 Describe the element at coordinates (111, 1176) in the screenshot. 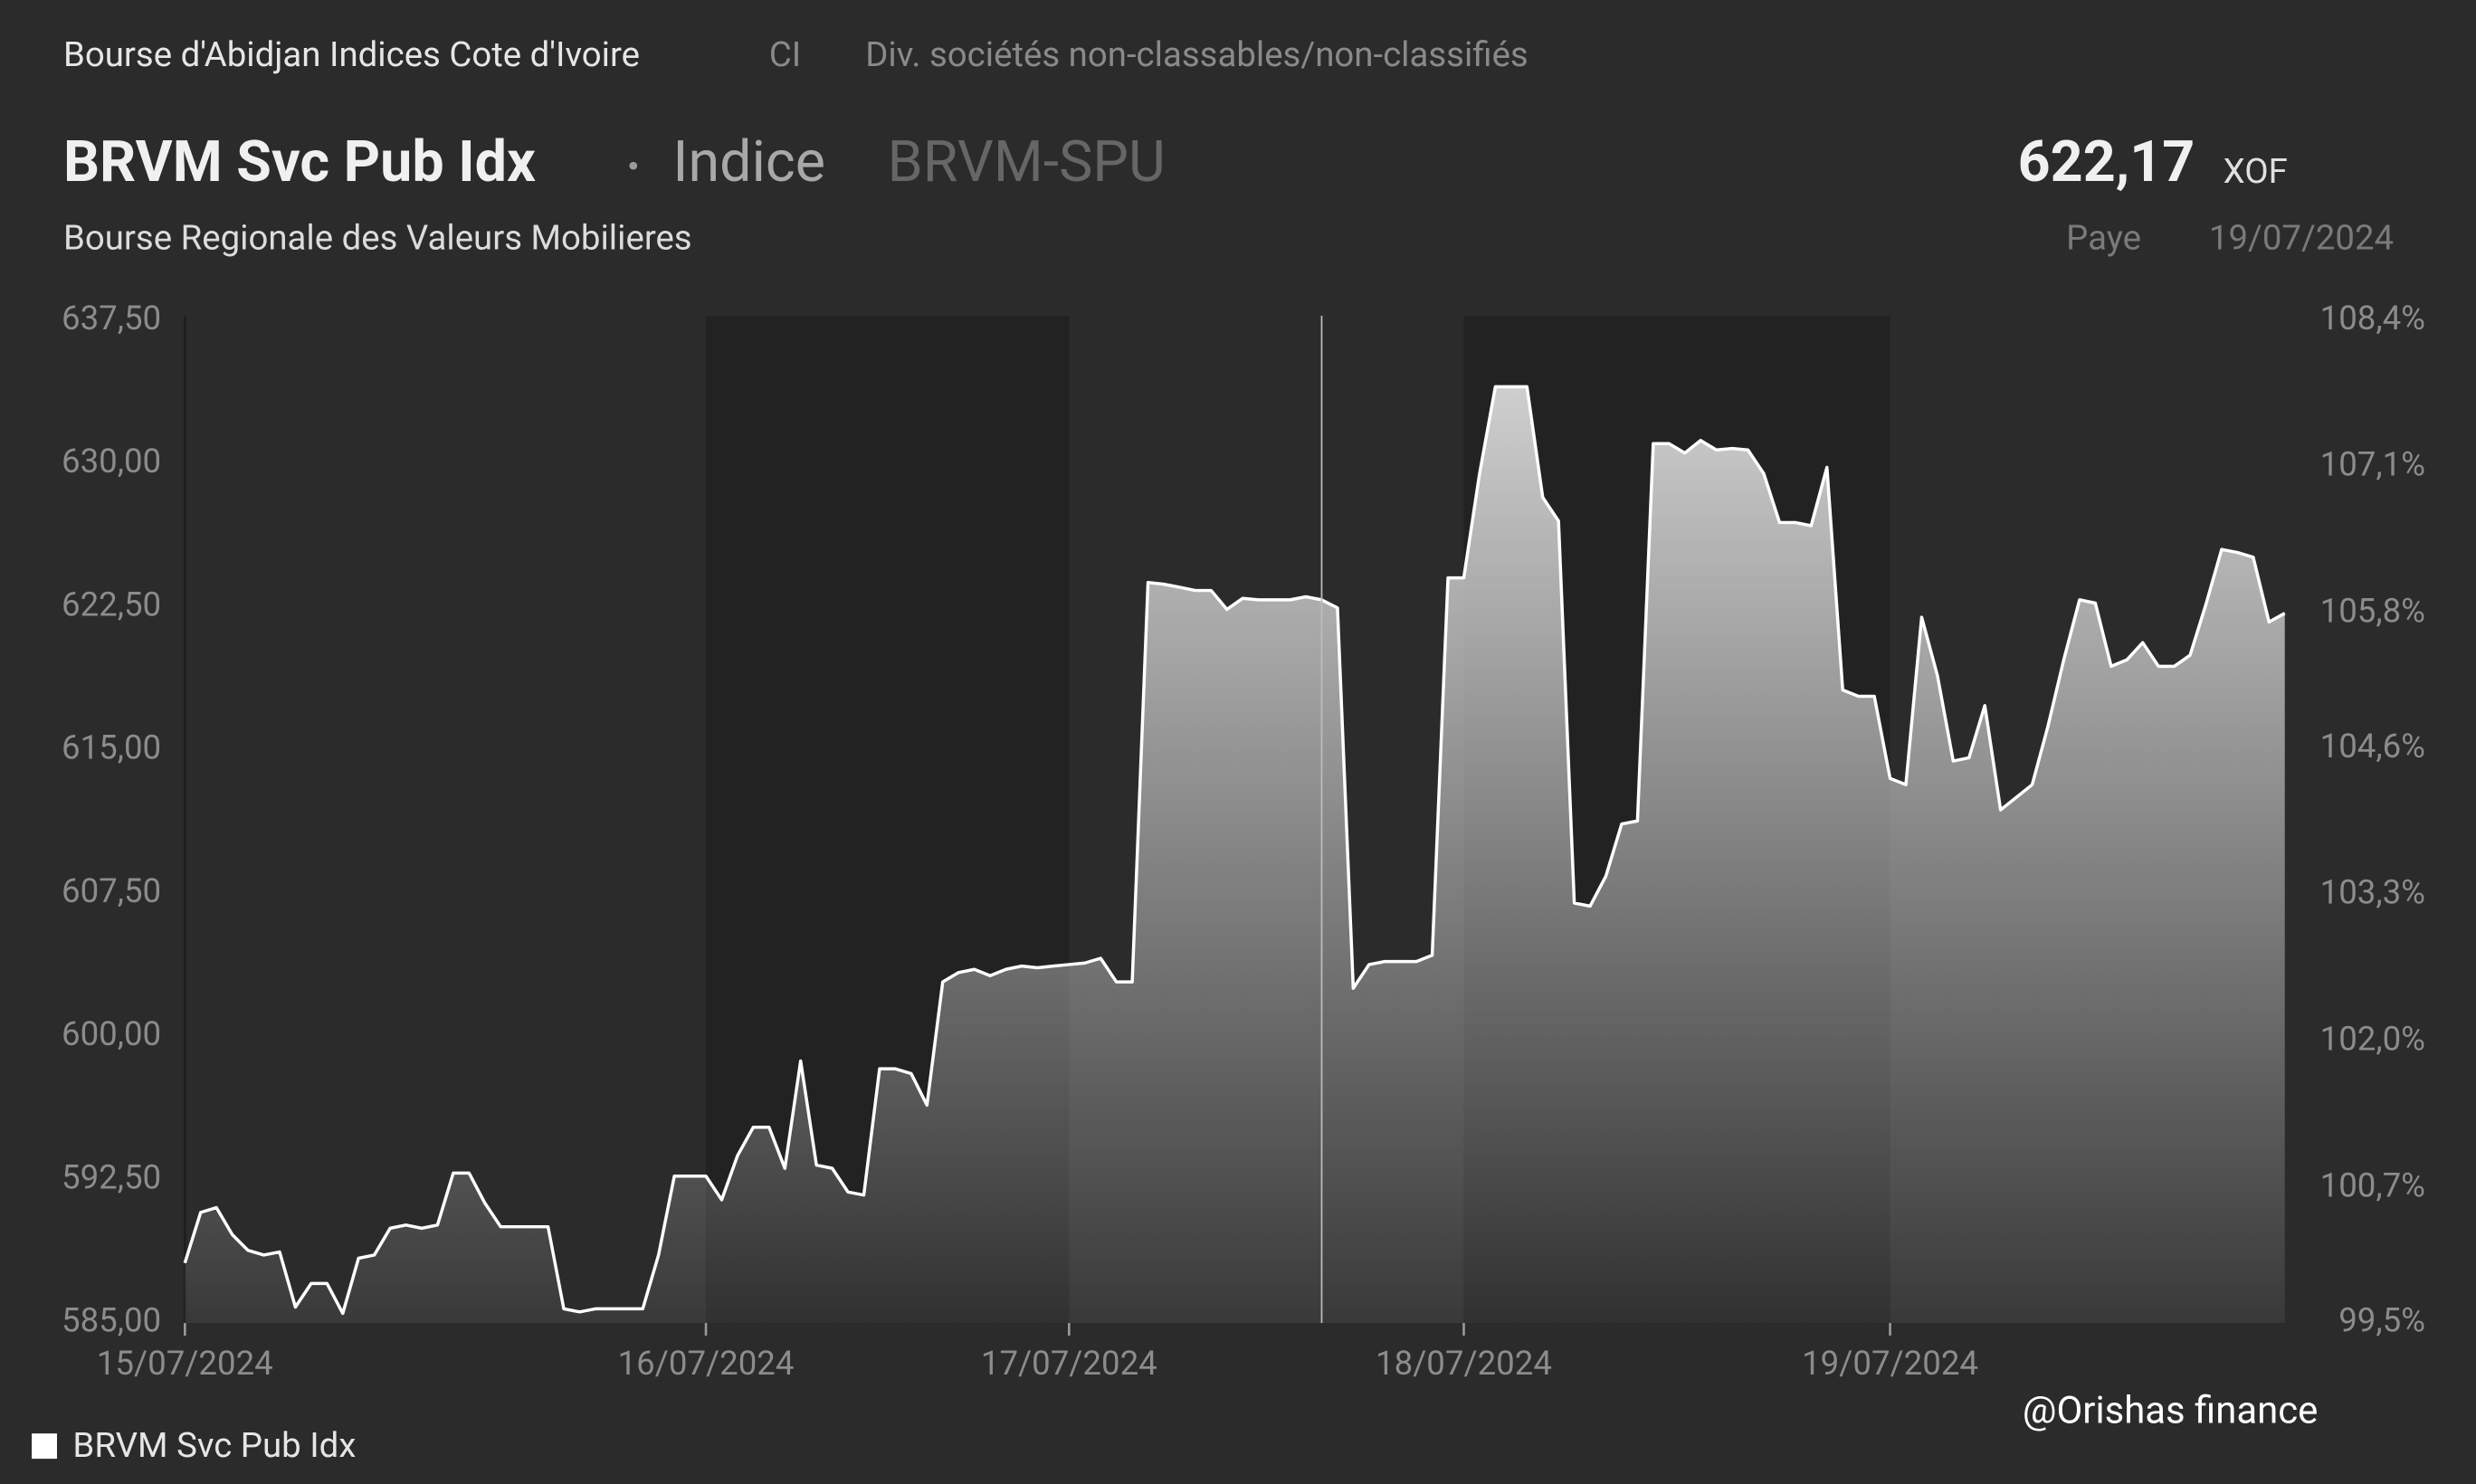

I see `y-tick-label: 592,50` at that location.